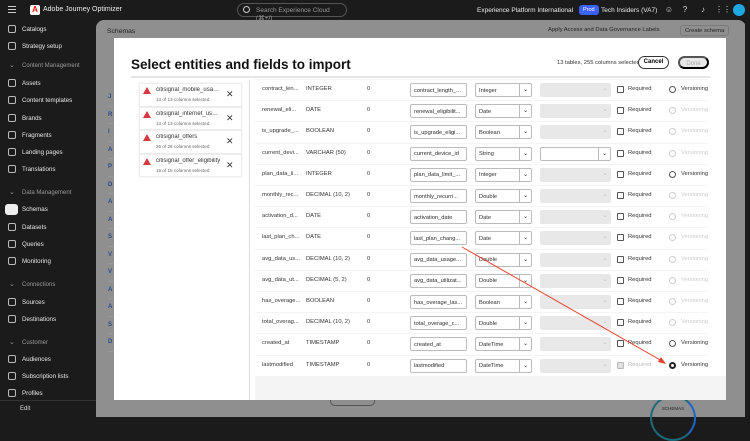  What do you see at coordinates (12, 261) in the screenshot?
I see `monitor-icon` at bounding box center [12, 261].